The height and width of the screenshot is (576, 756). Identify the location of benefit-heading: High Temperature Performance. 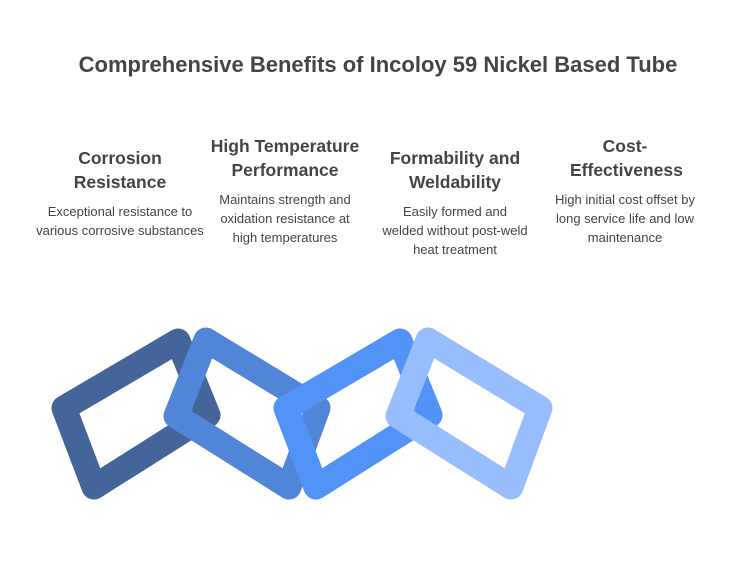
(285, 158).